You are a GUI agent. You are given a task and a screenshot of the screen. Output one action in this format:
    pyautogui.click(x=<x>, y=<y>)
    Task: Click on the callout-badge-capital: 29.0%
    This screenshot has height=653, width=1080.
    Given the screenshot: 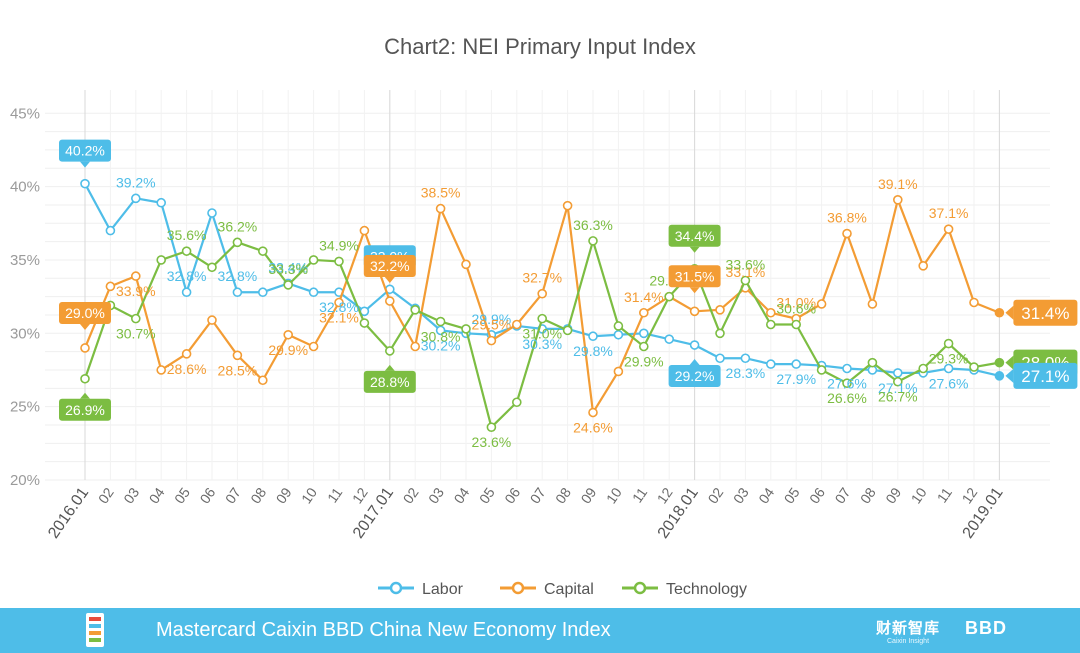 What is the action you would take?
    pyautogui.click(x=85, y=315)
    